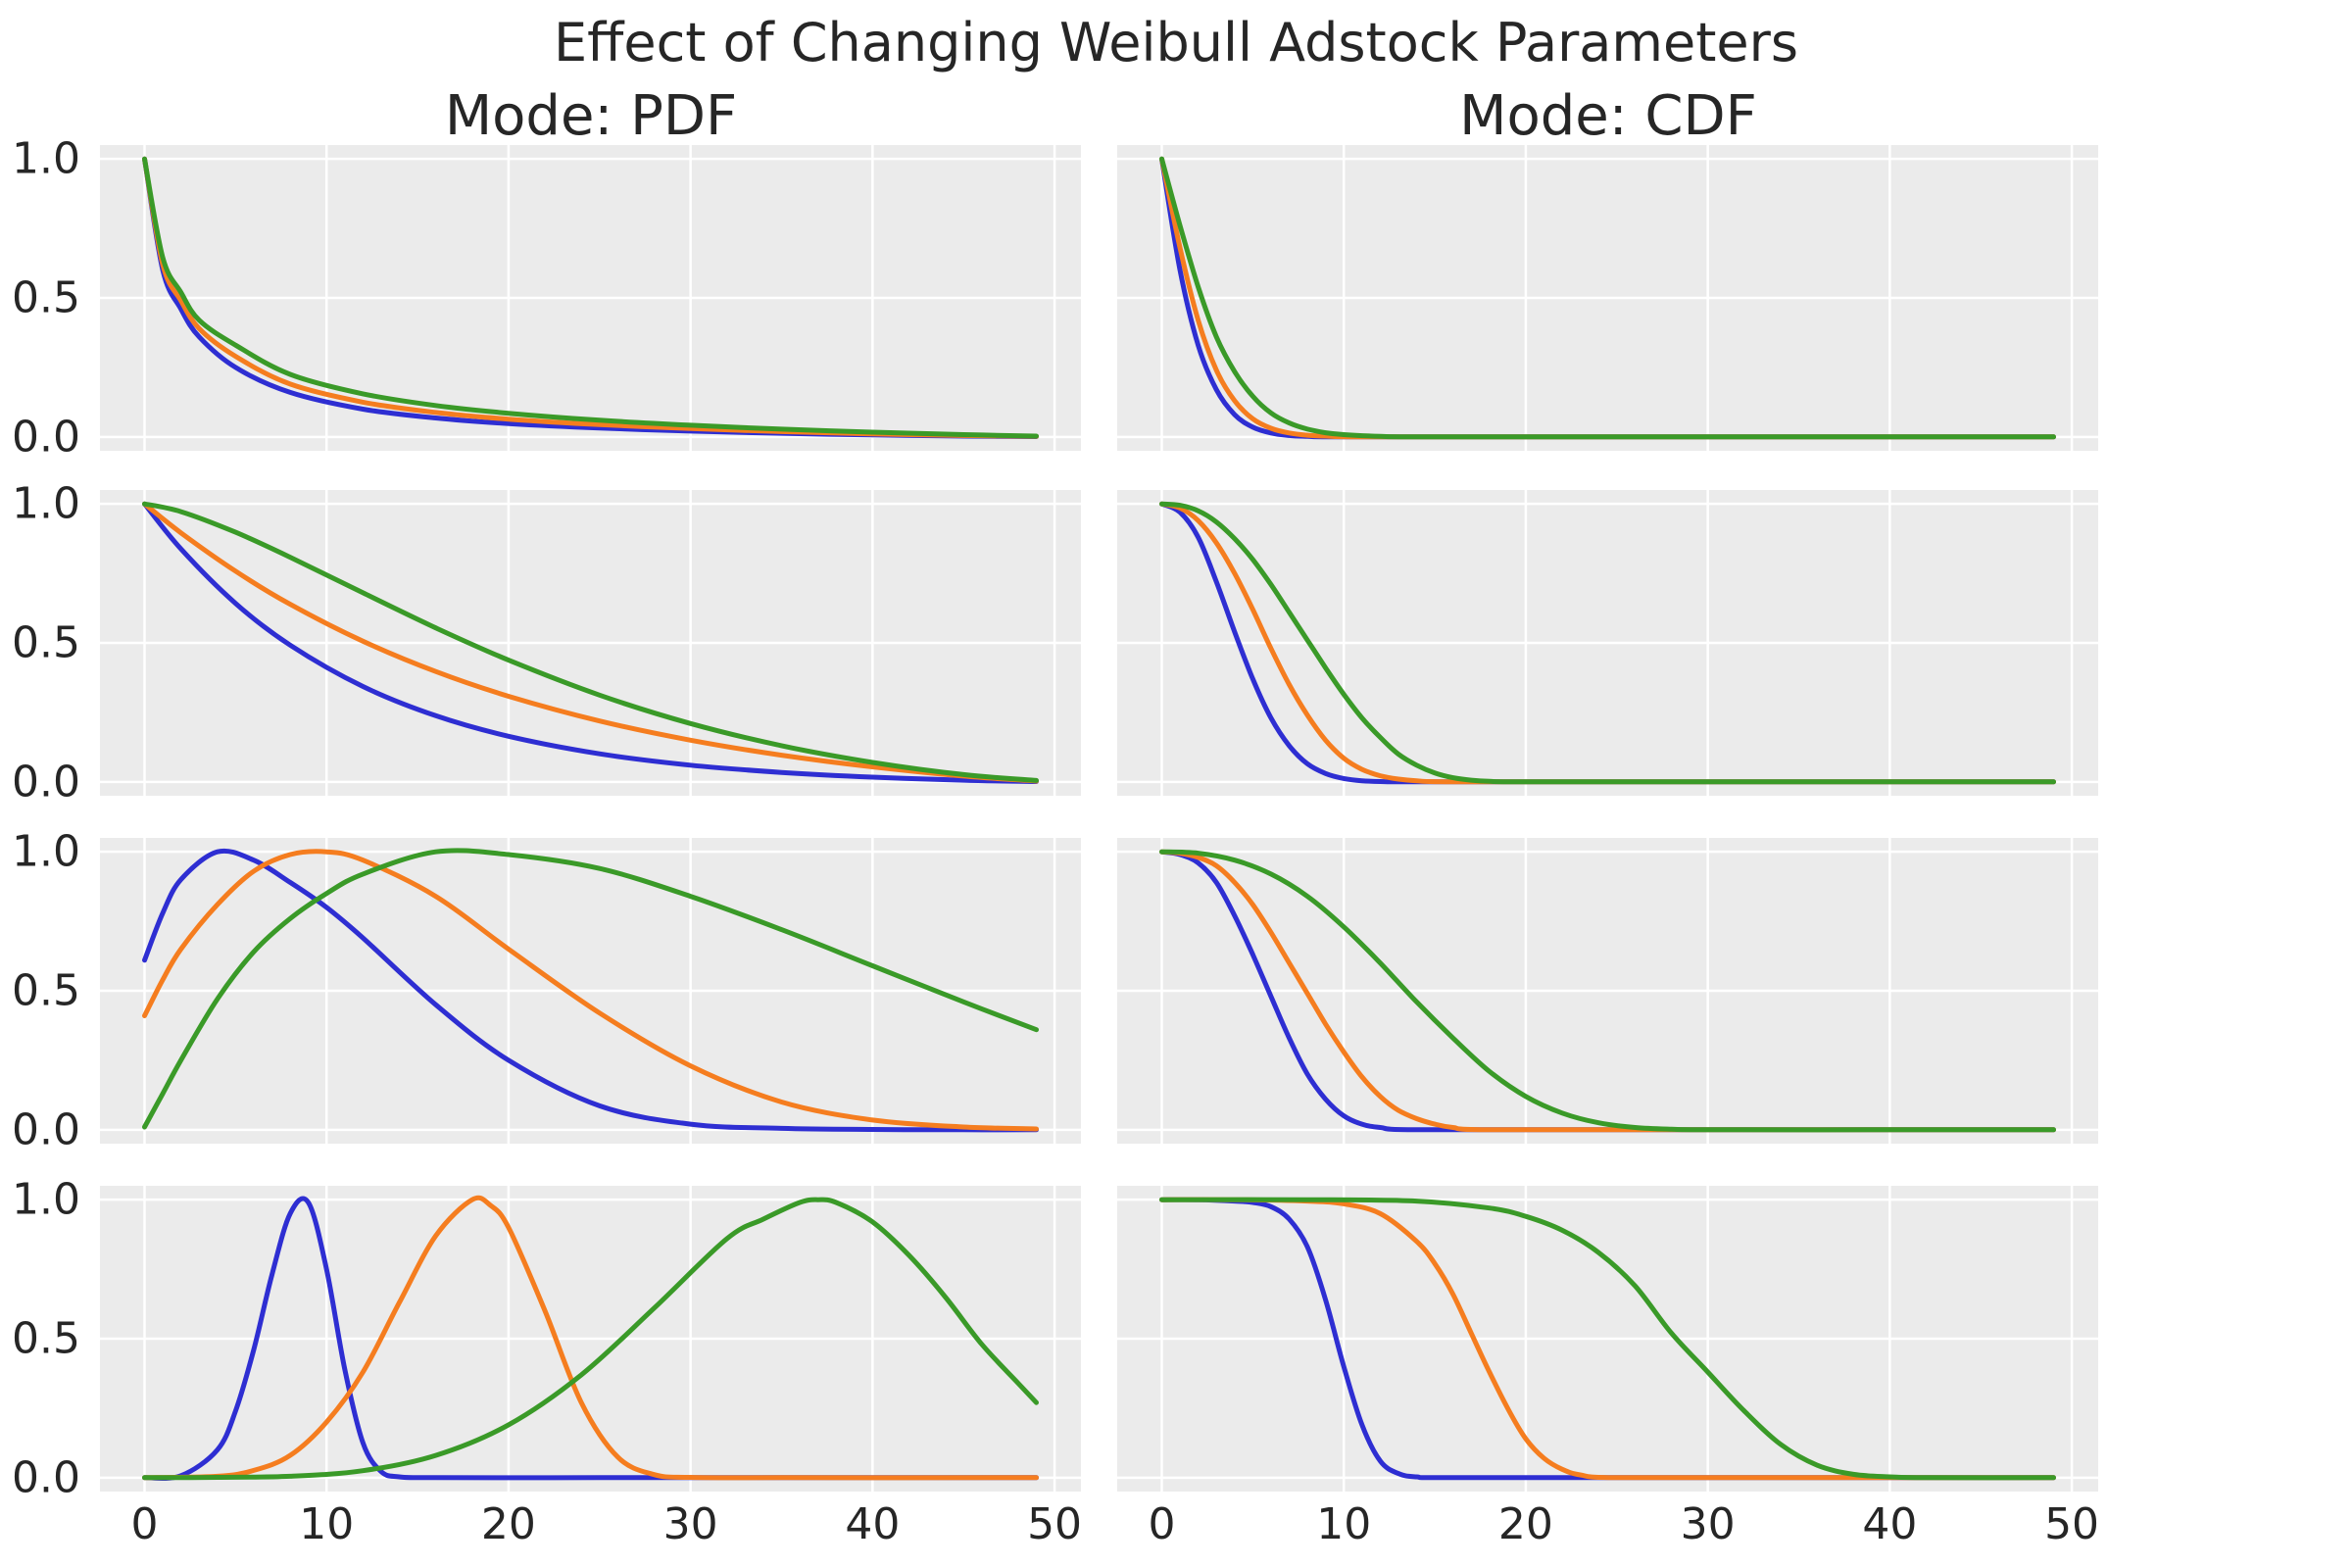  I want to click on subplot-pdf-row4: 1.0 0.5 0.0 0 10 20 30 40 50, so click(547, 1362).